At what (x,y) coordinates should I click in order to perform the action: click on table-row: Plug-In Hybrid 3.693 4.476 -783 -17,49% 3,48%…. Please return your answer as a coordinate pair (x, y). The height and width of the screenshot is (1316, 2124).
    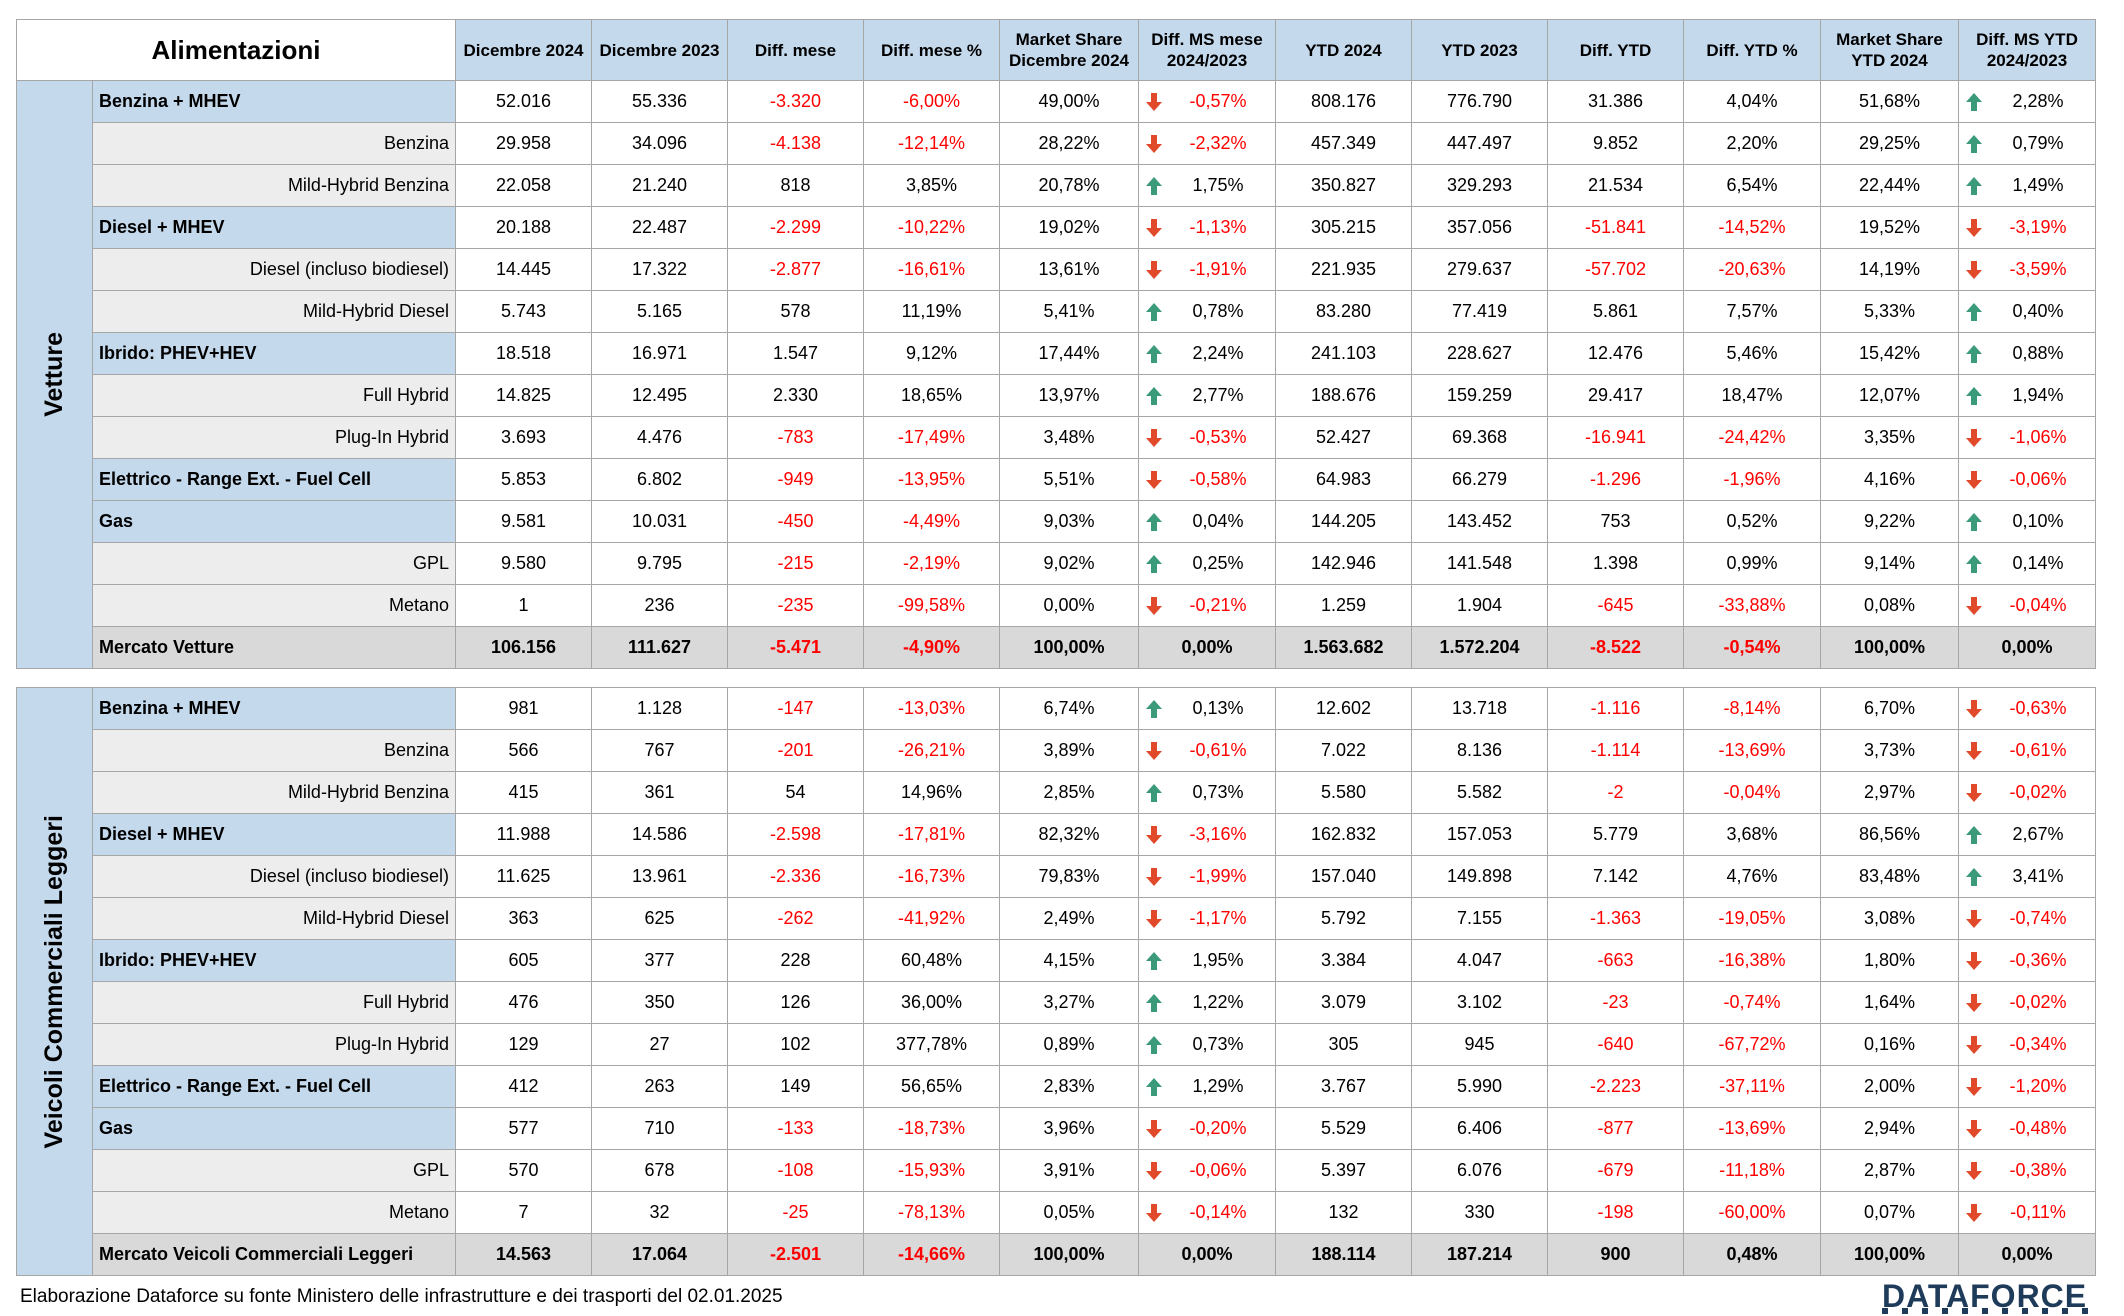
    Looking at the image, I should click on (1056, 437).